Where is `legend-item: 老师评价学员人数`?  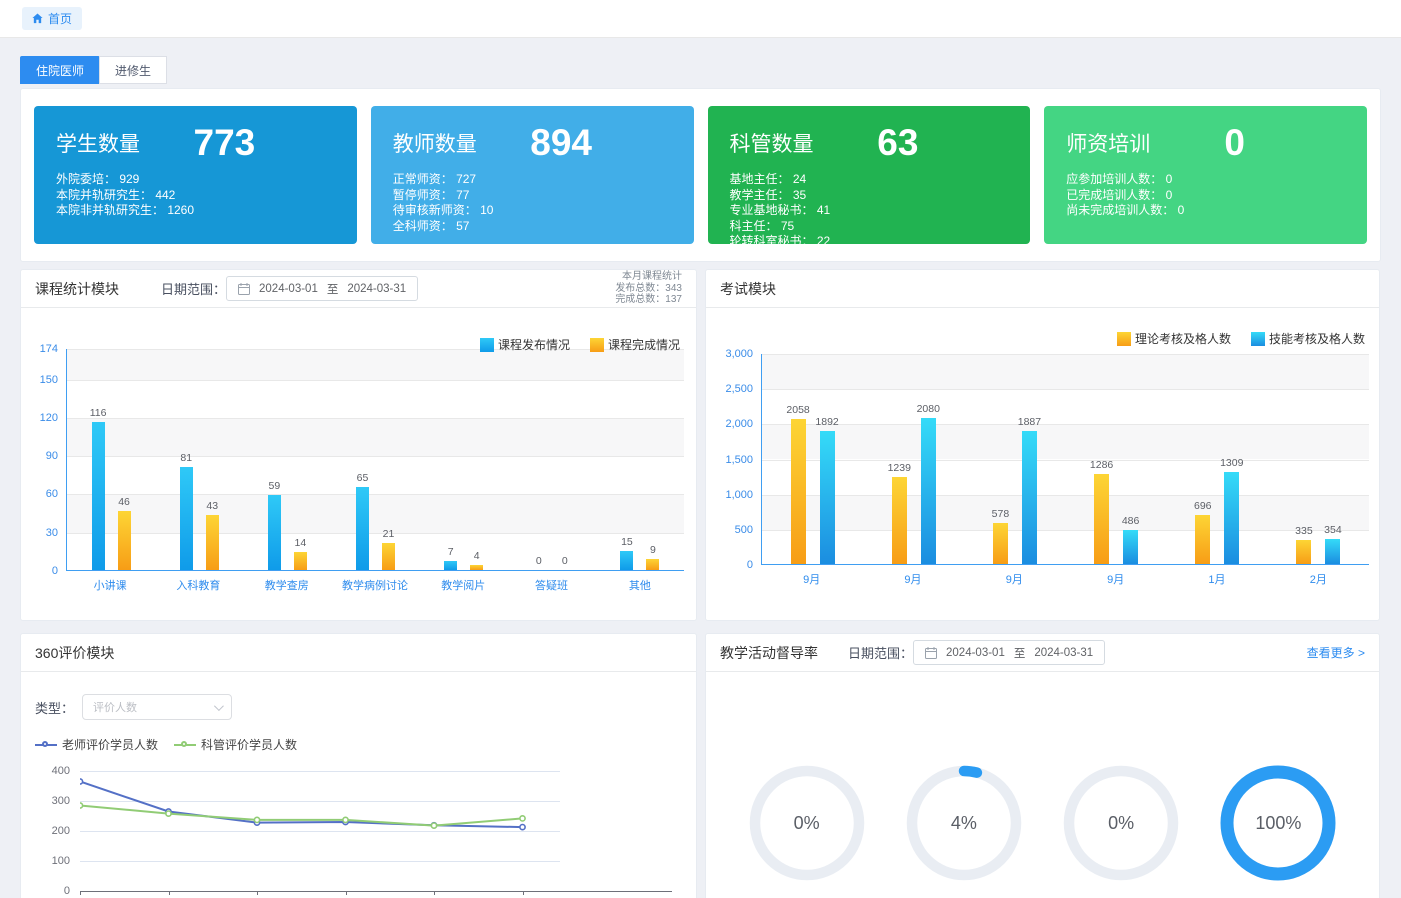
legend-item: 老师评价学员人数 is located at coordinates (96, 744).